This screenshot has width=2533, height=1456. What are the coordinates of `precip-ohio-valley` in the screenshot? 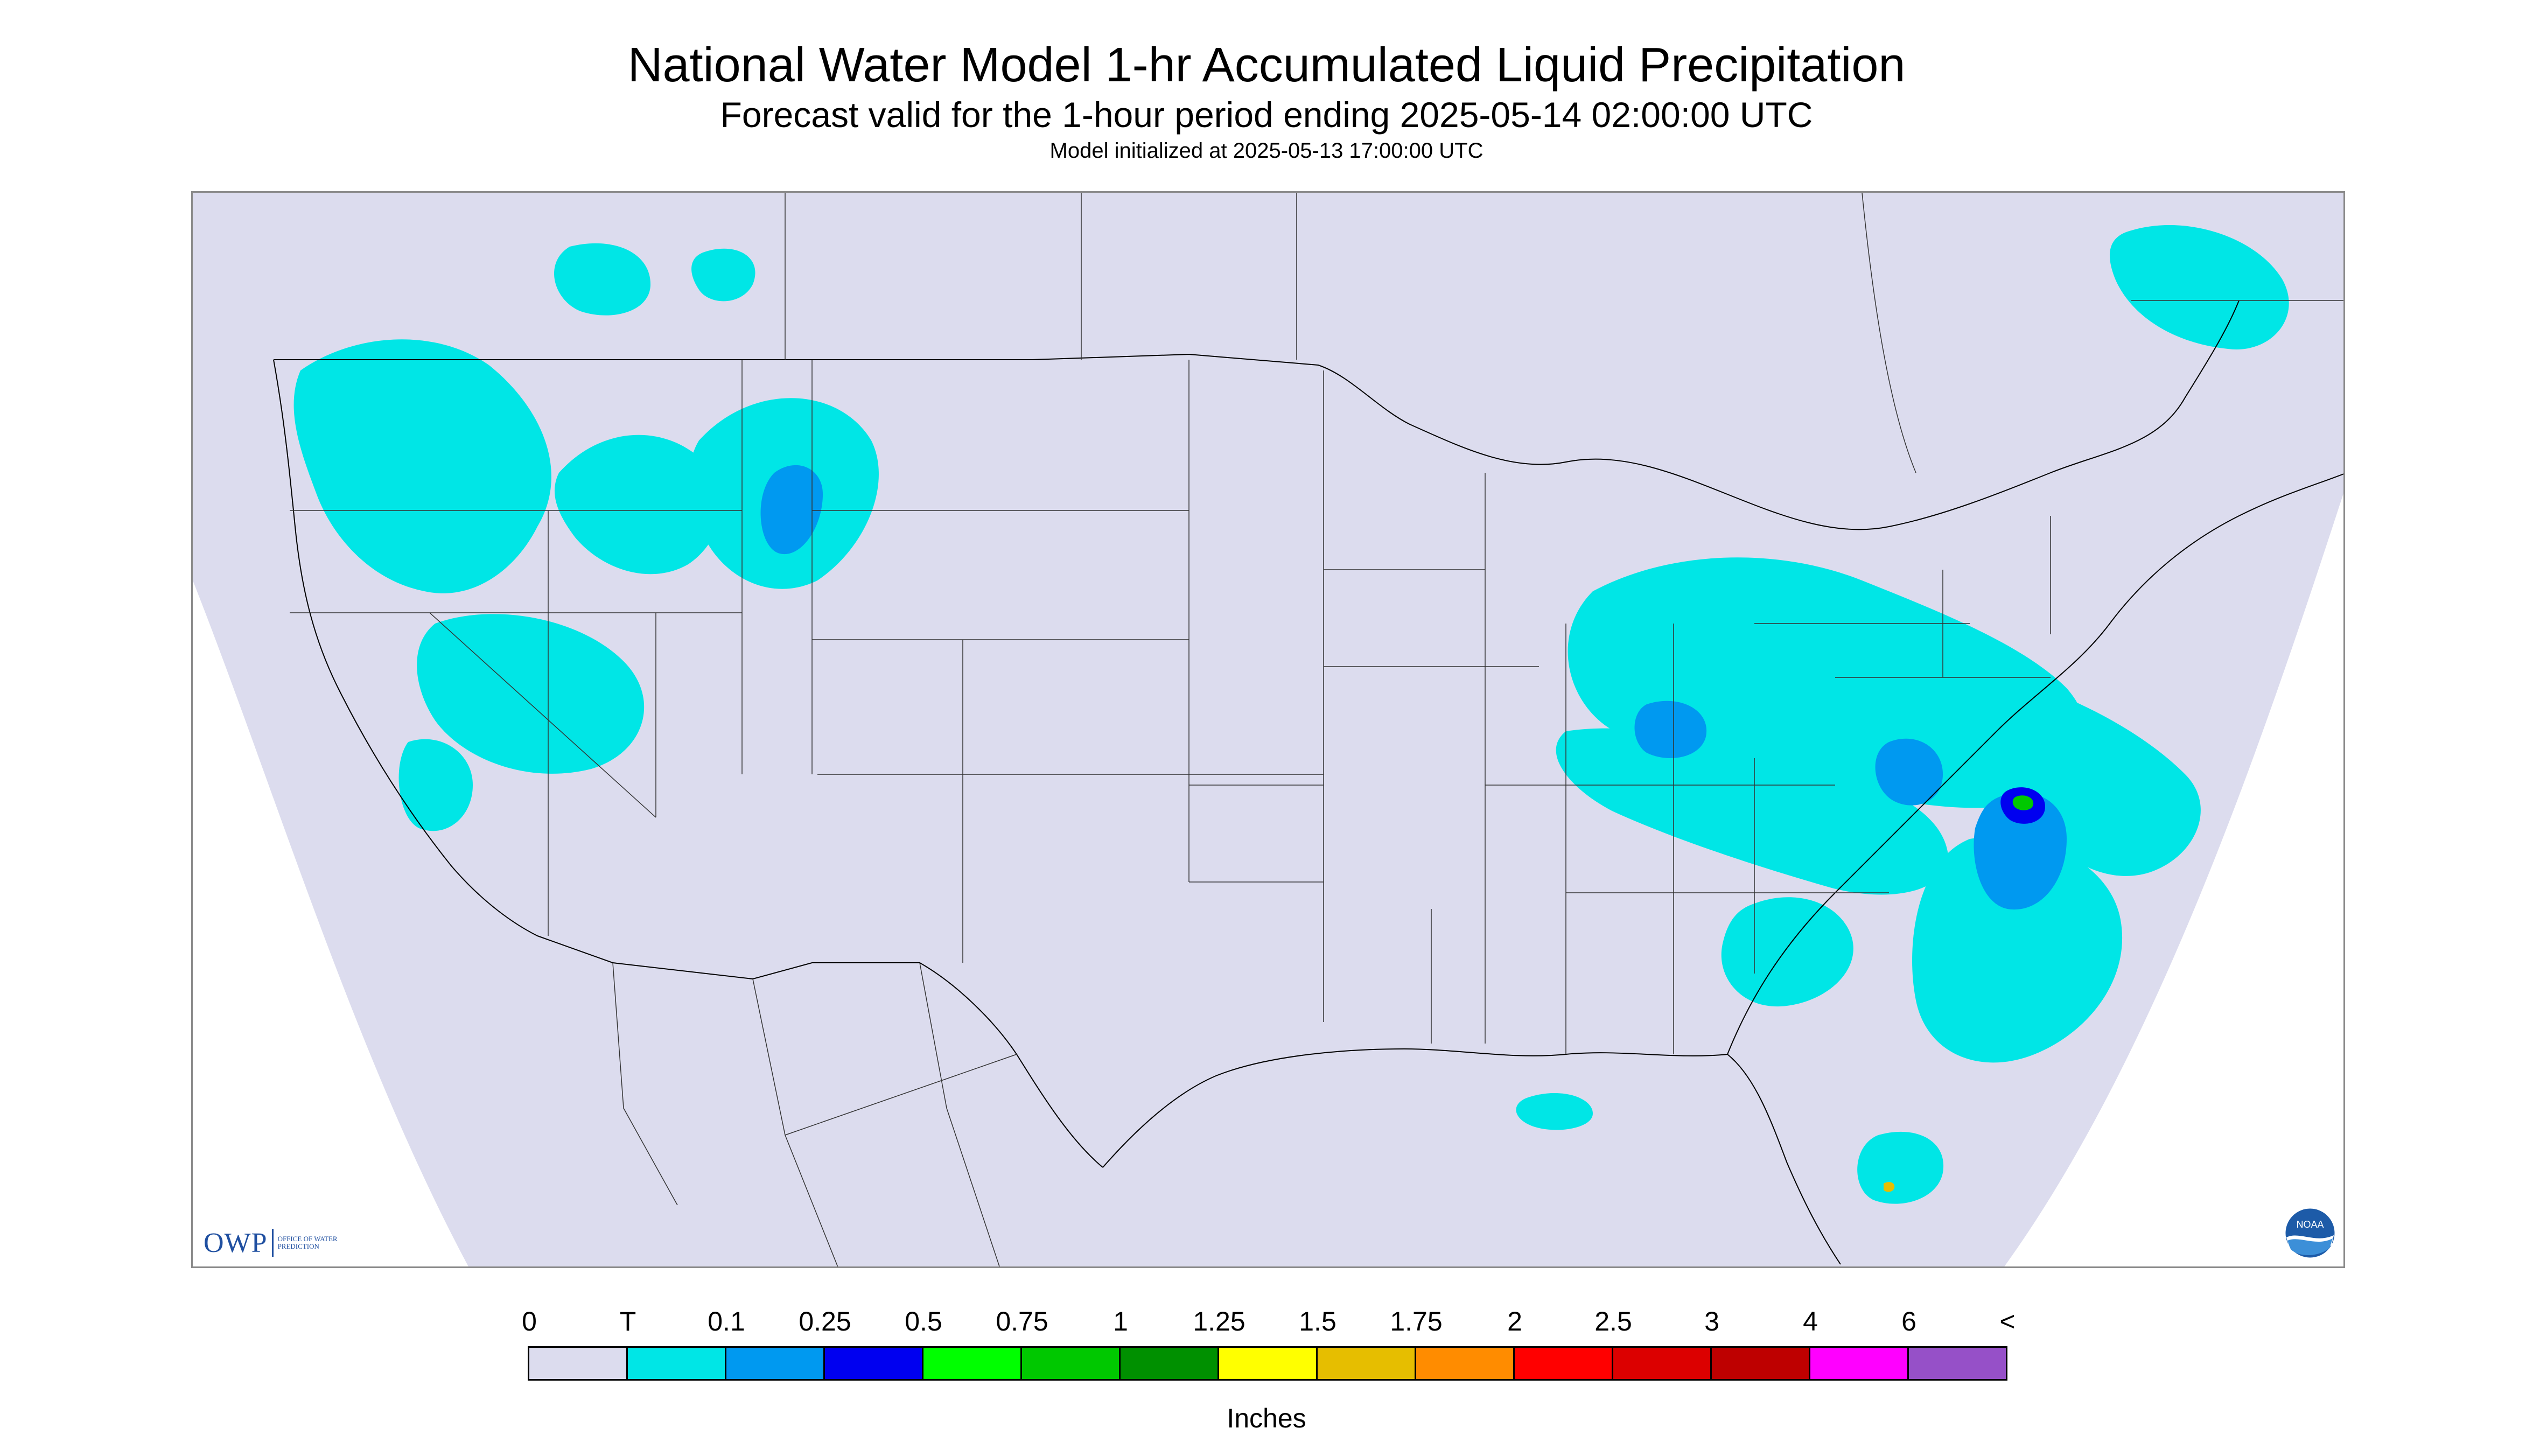 It's located at (1752, 811).